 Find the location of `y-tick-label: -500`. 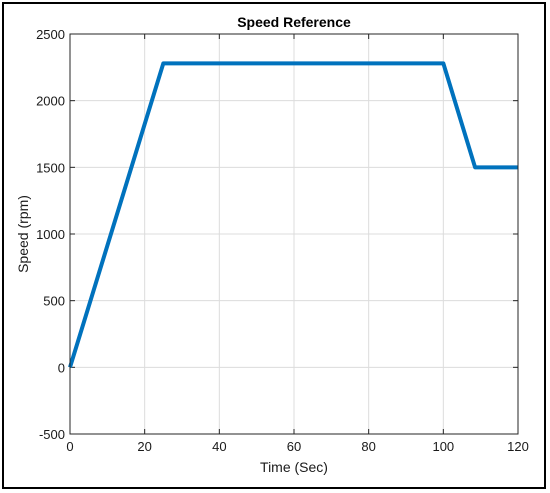

y-tick-label: -500 is located at coordinates (52, 434).